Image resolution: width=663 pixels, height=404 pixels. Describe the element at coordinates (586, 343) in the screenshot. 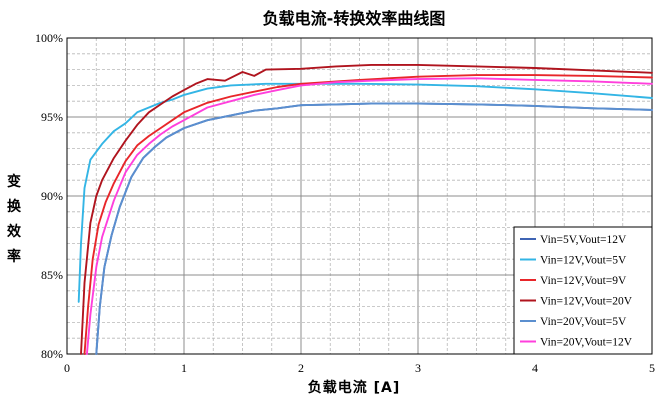

I see `legend-entry: Vin=20V,Vout=12V` at that location.